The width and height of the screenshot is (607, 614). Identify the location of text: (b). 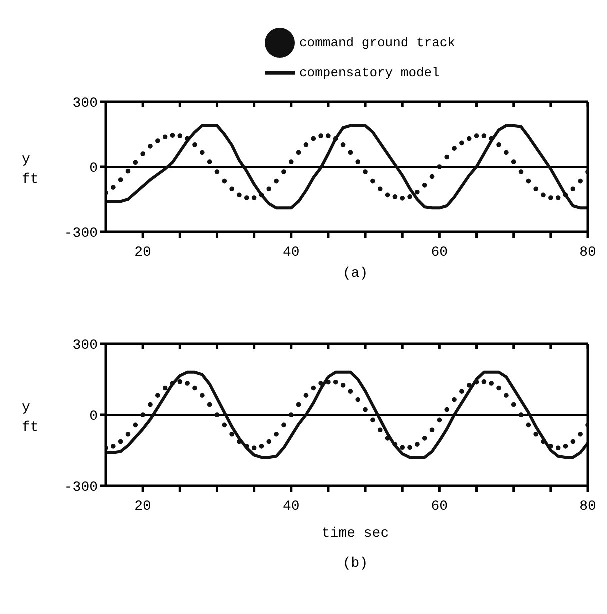
(356, 564).